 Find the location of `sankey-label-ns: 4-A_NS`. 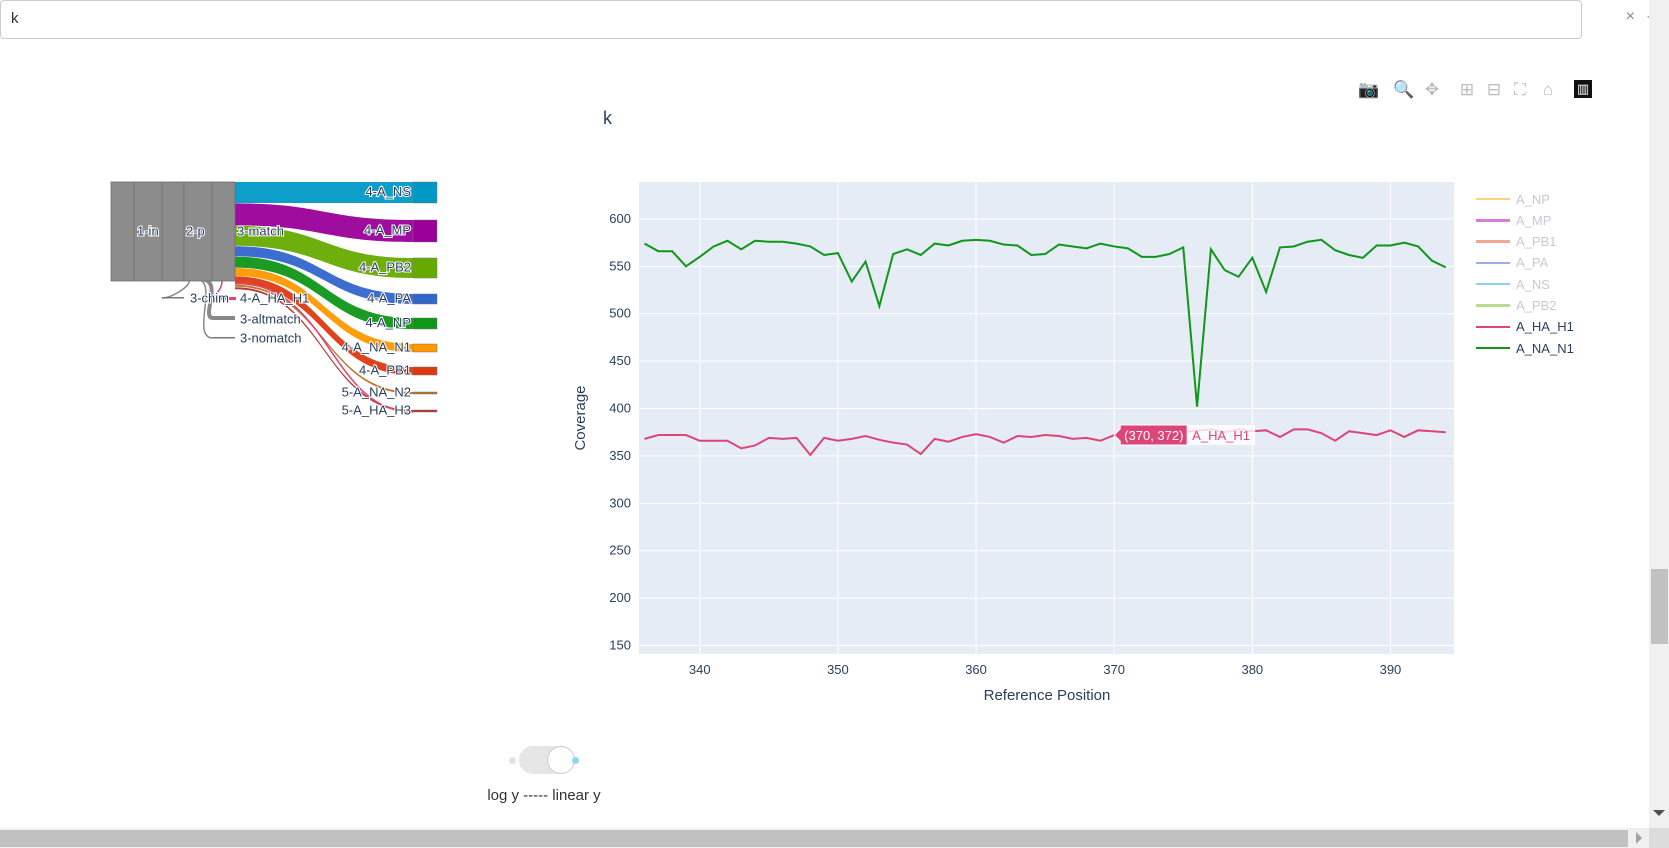

sankey-label-ns: 4-A_NS is located at coordinates (388, 191).